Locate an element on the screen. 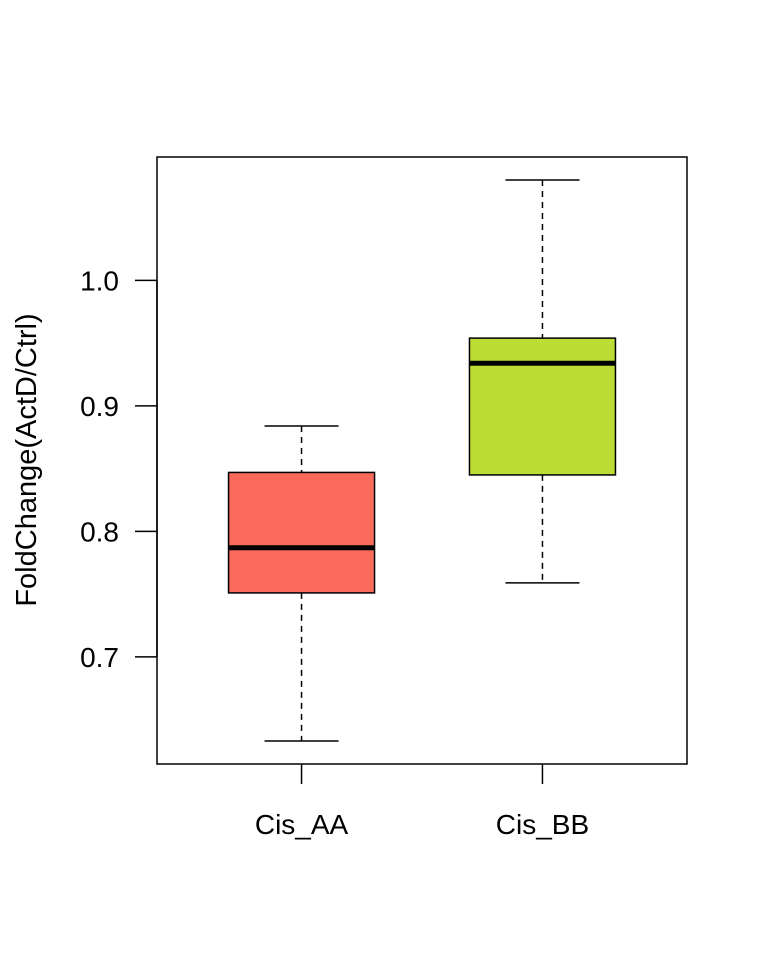 This screenshot has height=960, width=768. x-tick-label: Cis_BB is located at coordinates (542, 824).